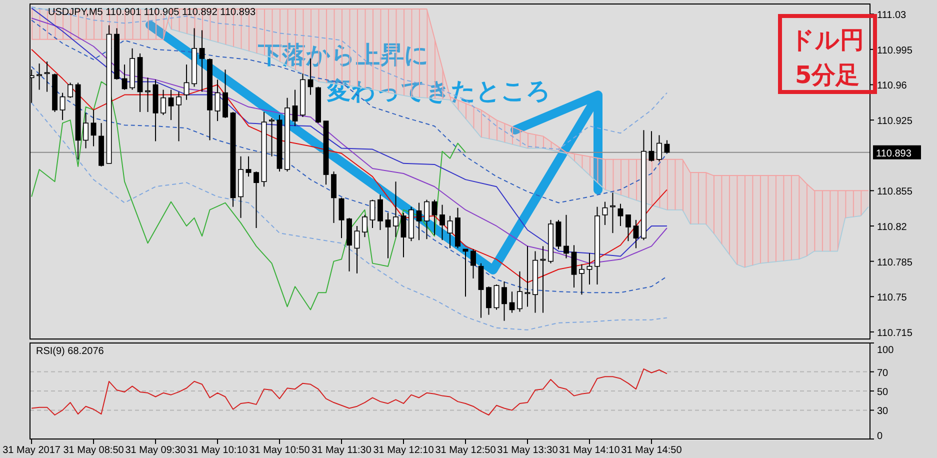 The height and width of the screenshot is (458, 937). I want to click on x-tick-label: 31 May 12:10, so click(403, 450).